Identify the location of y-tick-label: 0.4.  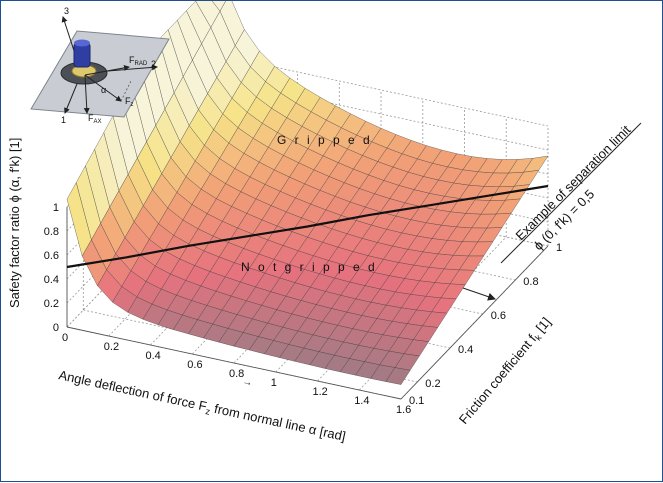
(465, 350).